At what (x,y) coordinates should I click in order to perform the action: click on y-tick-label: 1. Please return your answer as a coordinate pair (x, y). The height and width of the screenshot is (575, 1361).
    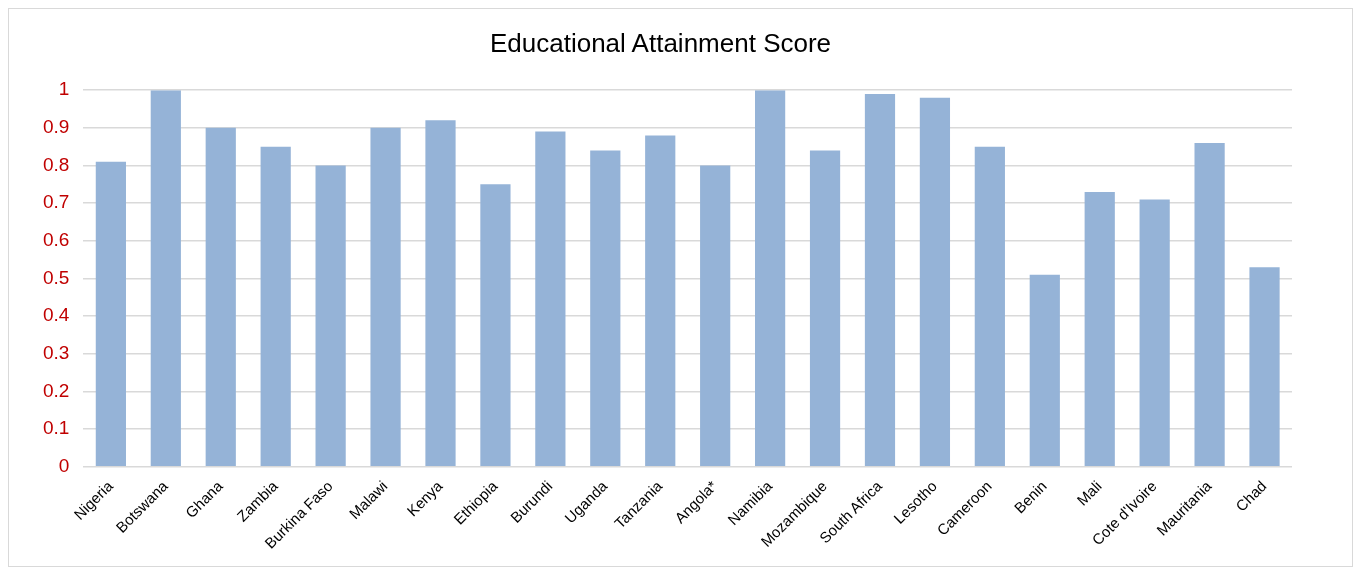
    Looking at the image, I should click on (64, 89).